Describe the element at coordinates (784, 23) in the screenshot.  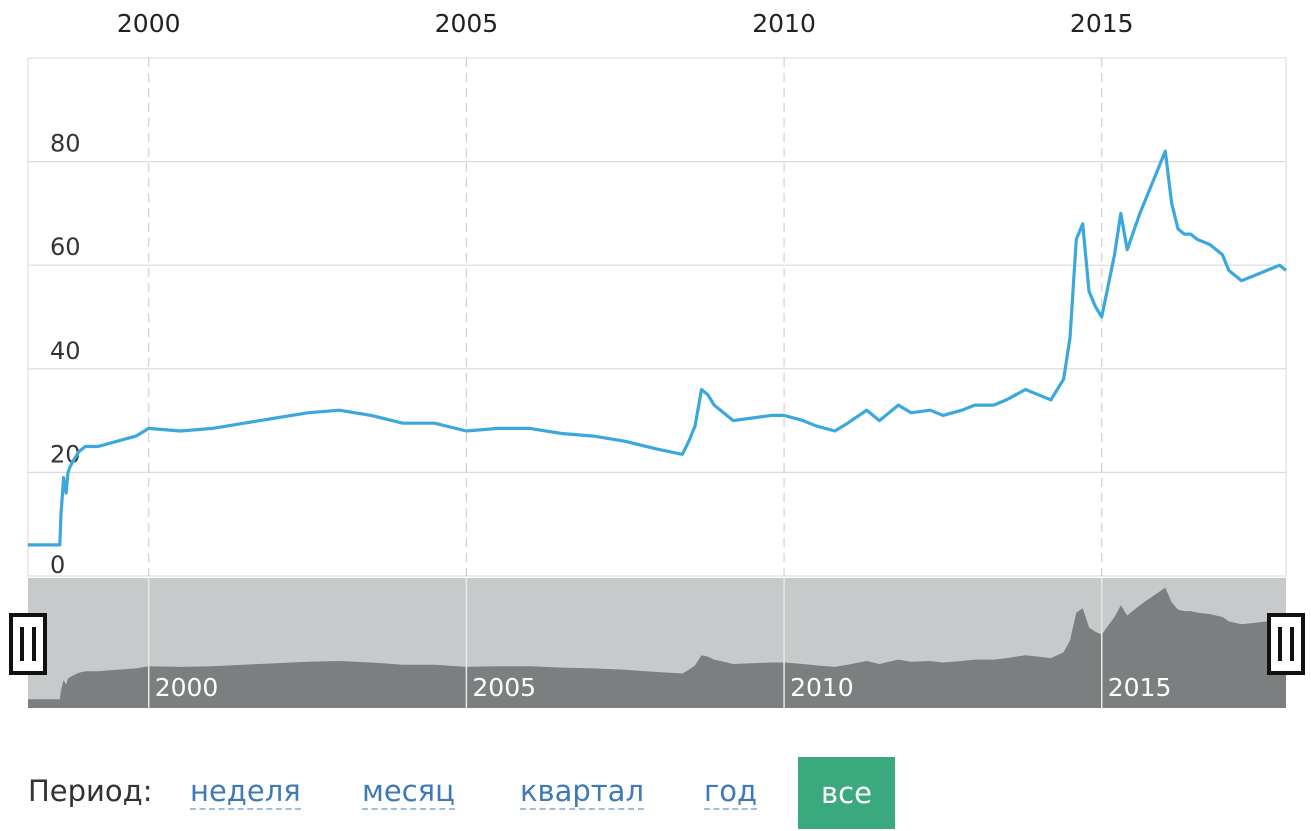
I see `x-tick-label: 2010` at that location.